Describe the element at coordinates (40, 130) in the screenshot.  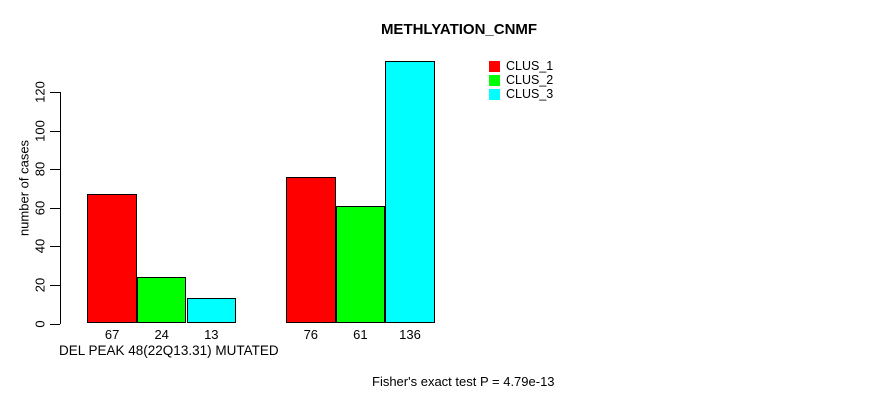
I see `y-tick-label: 100` at that location.